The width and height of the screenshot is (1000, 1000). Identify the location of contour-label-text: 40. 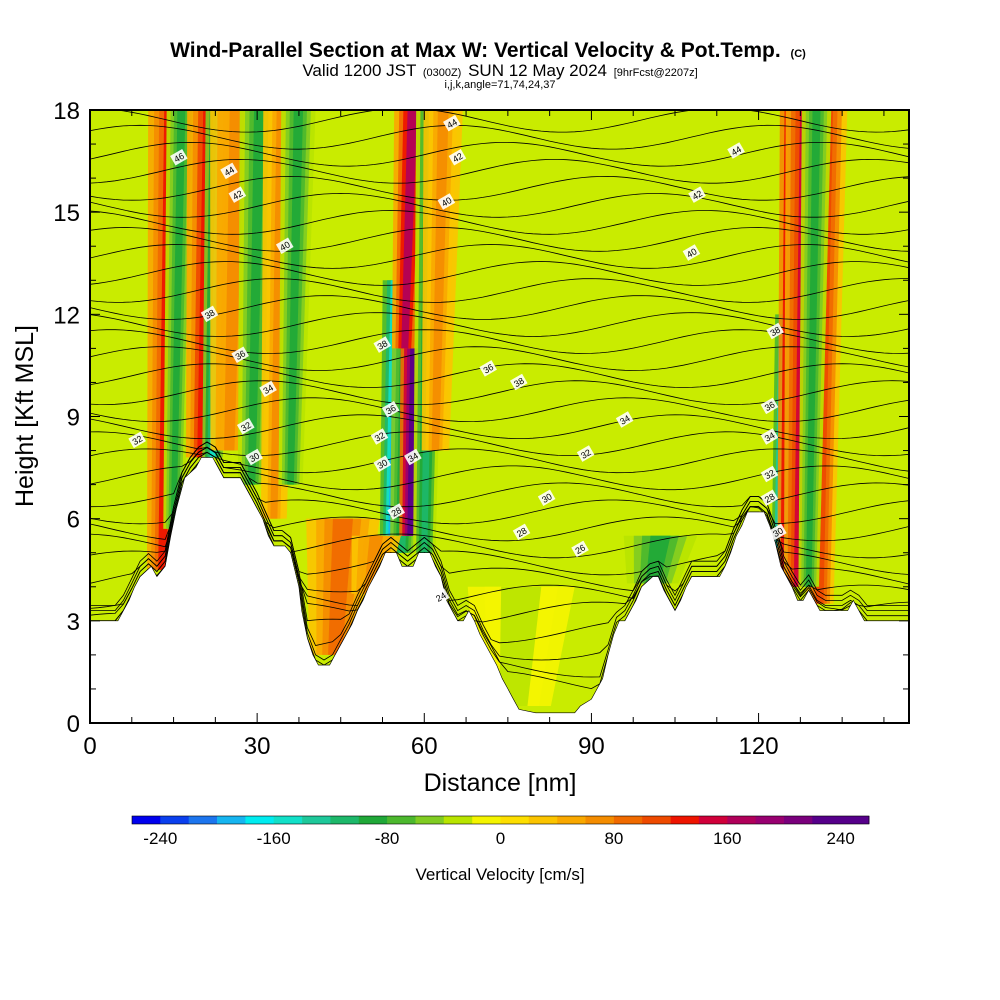
(285, 246).